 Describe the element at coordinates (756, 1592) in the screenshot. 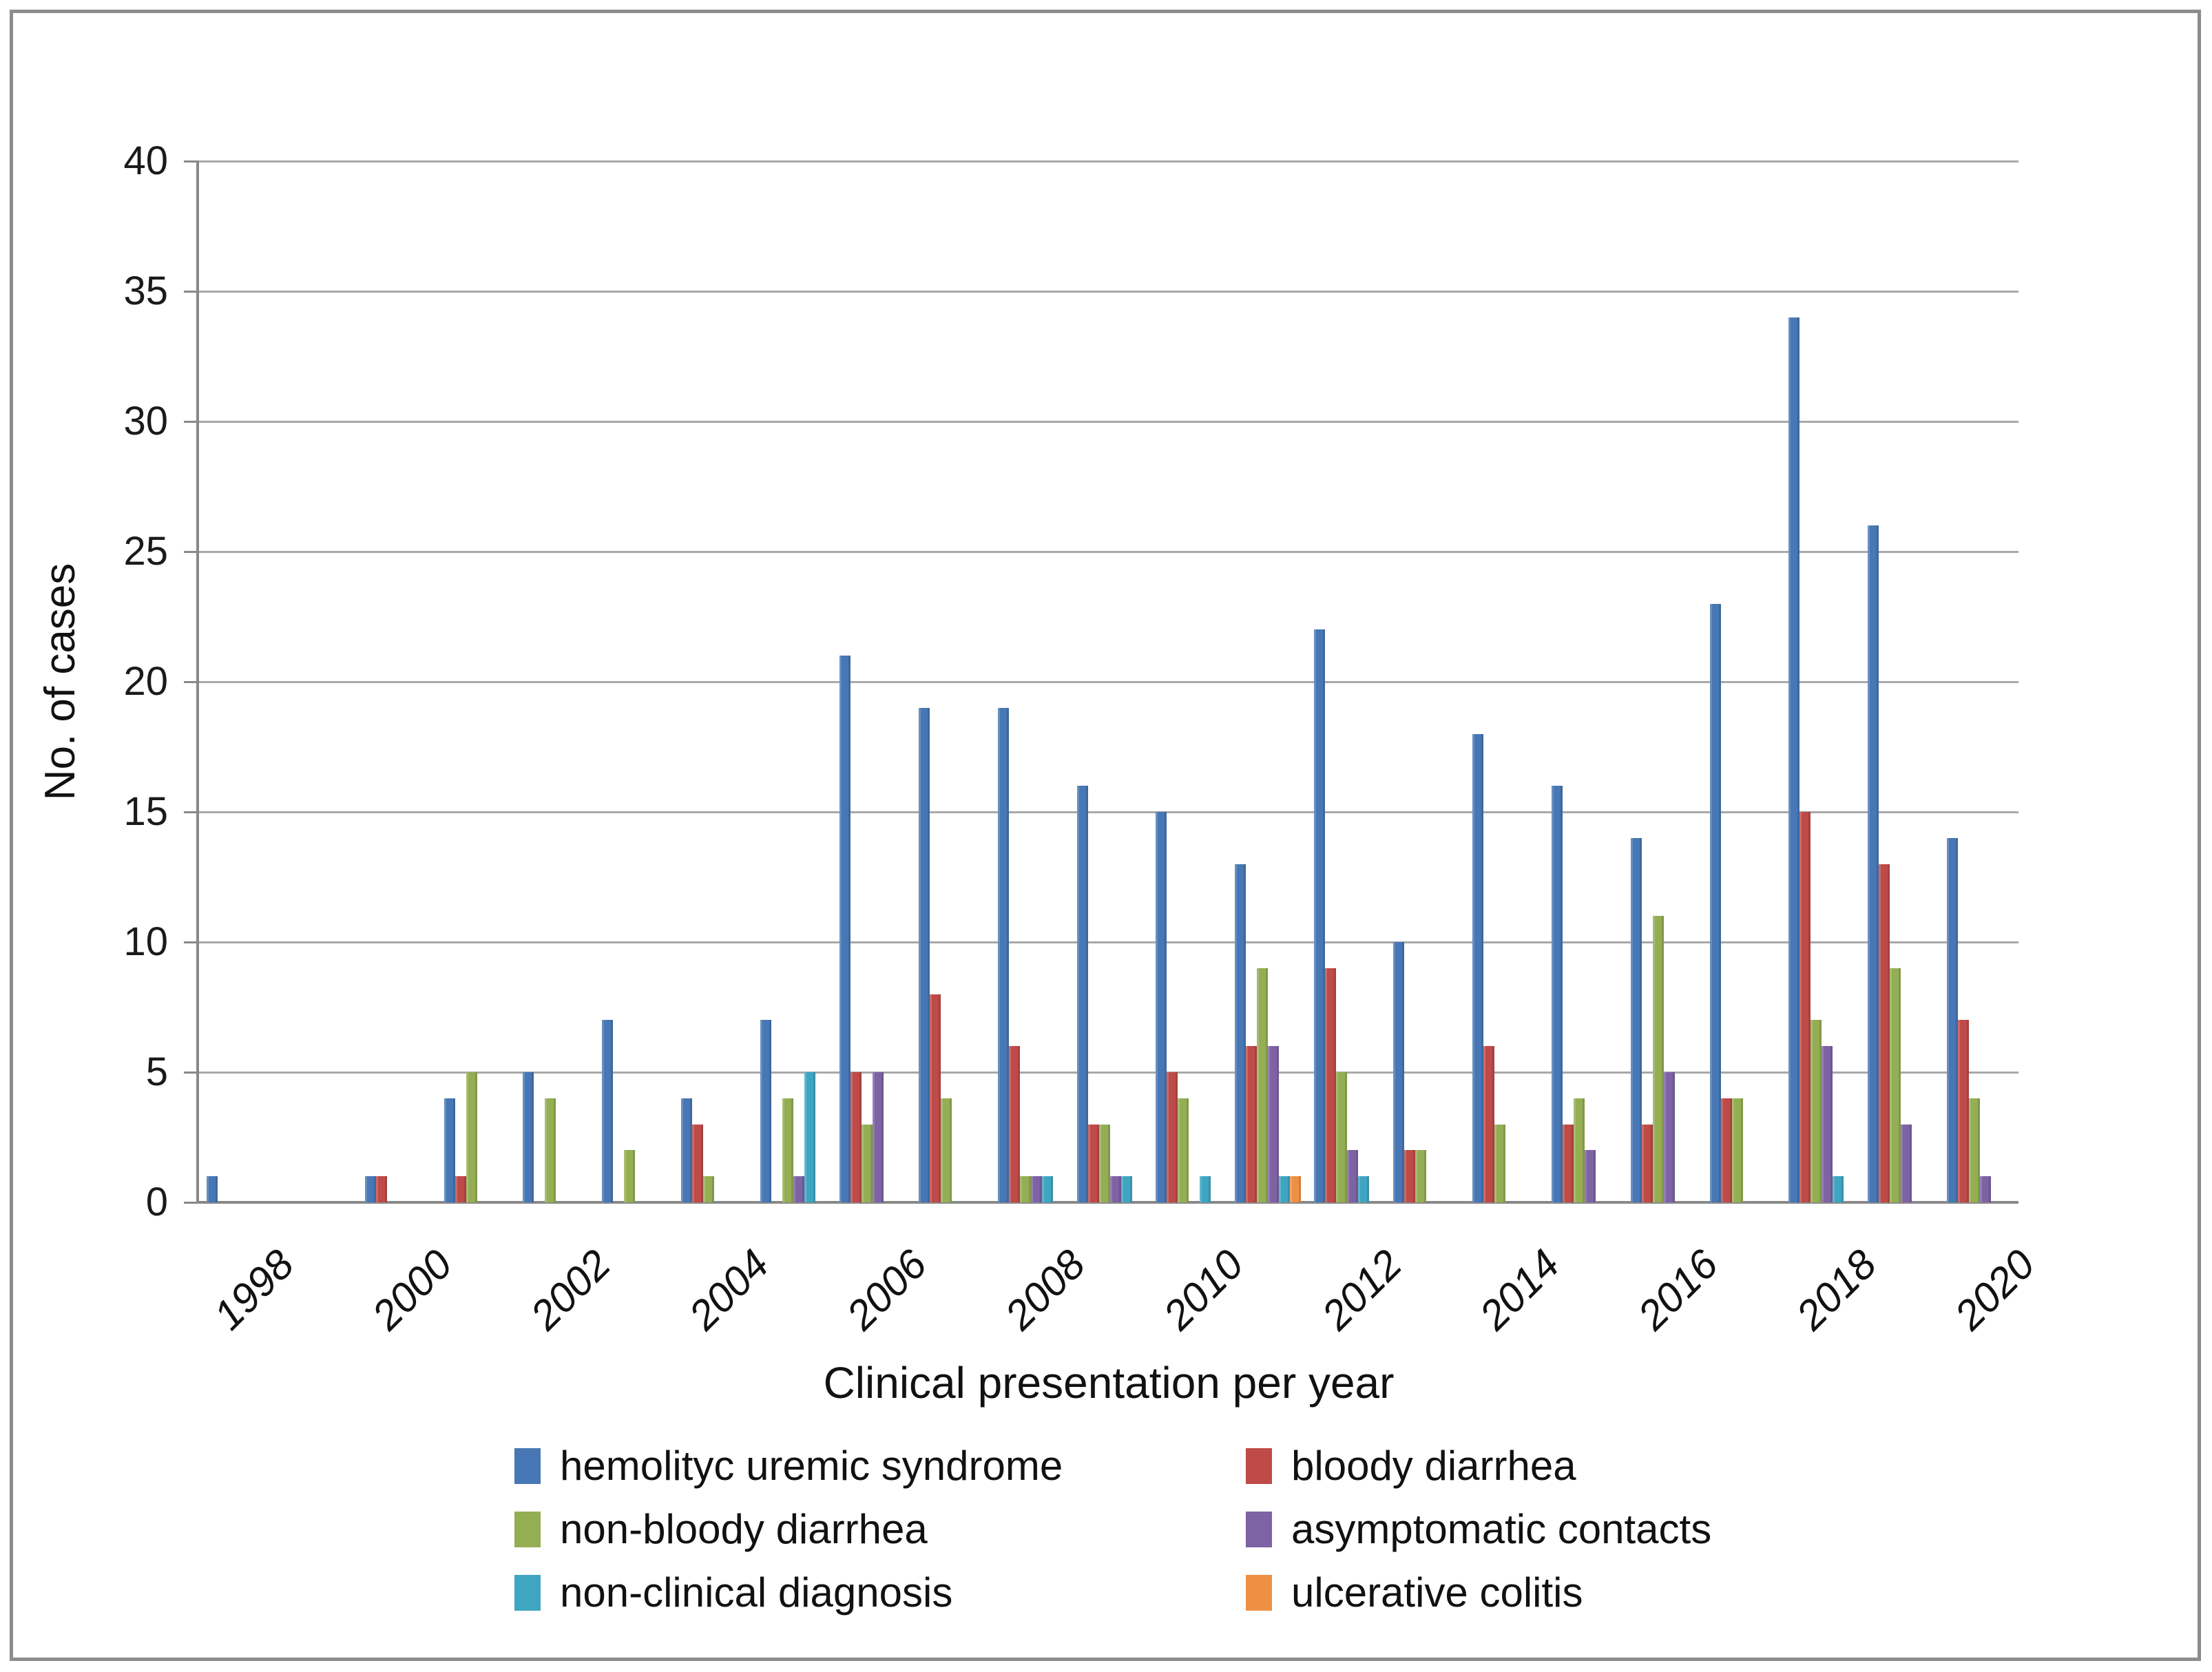

I see `legend-label: non-clinical diagnosis` at that location.